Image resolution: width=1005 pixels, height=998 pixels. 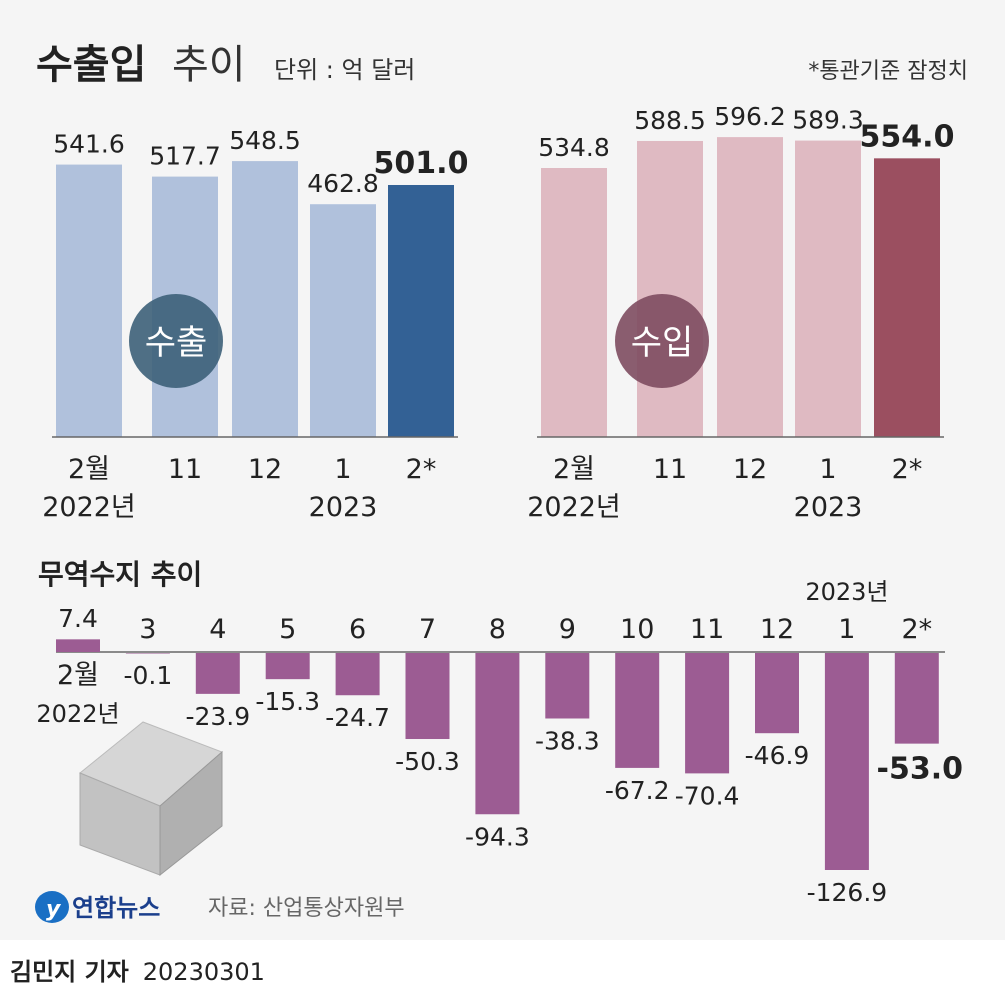 What do you see at coordinates (89, 144) in the screenshot?
I see `value-label: 541.6` at bounding box center [89, 144].